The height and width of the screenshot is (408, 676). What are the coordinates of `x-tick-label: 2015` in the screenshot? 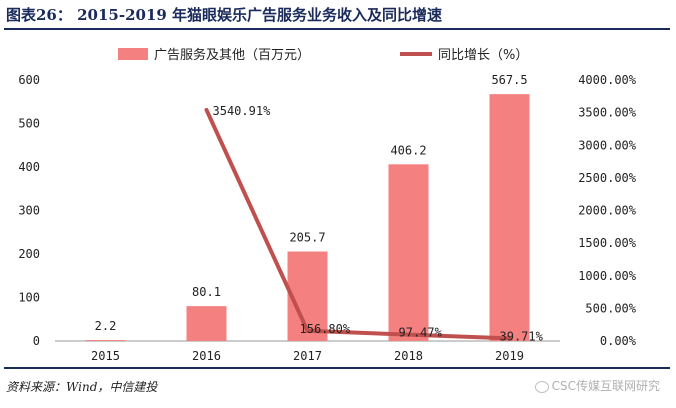 It's located at (105, 356).